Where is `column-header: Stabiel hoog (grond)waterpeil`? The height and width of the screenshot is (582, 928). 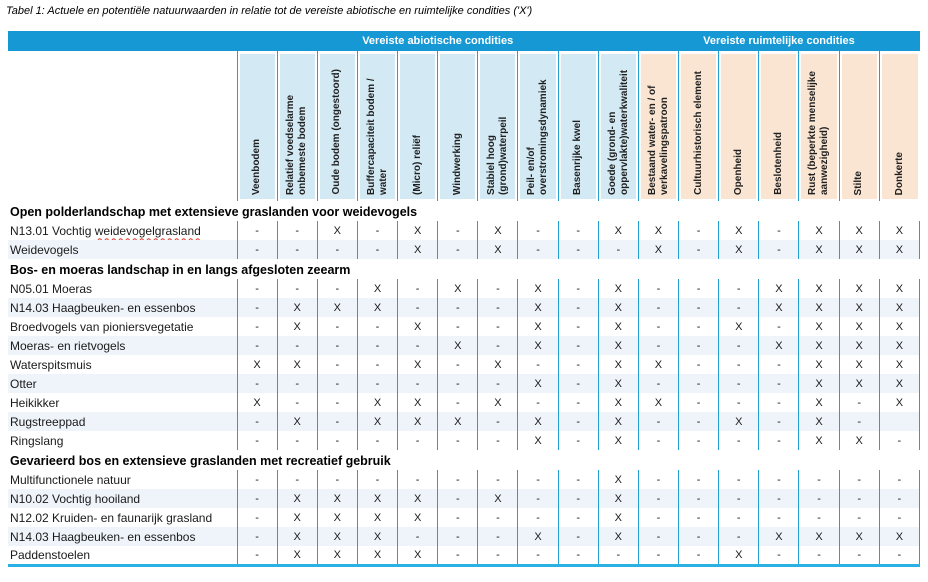 column-header: Stabiel hoog (grond)waterpeil is located at coordinates (497, 126).